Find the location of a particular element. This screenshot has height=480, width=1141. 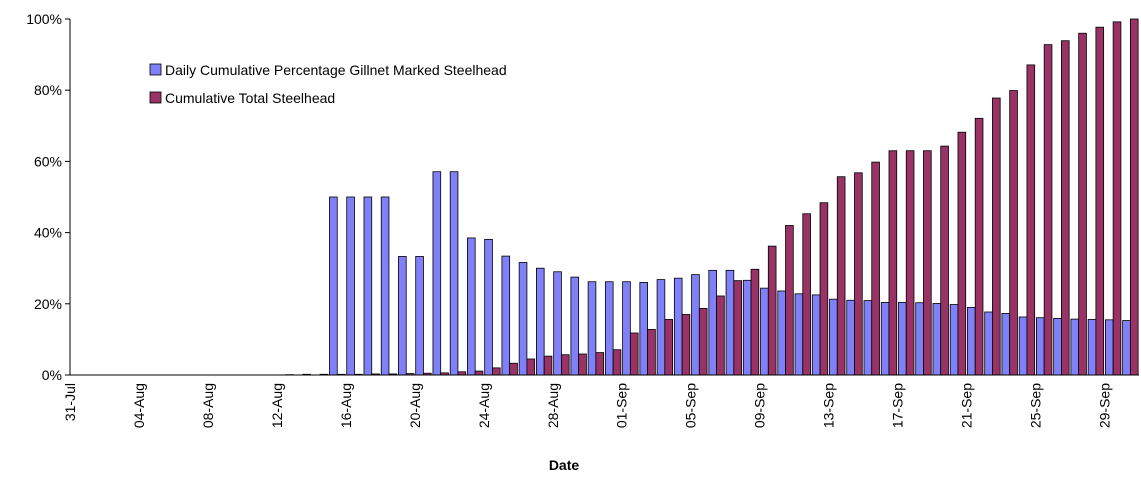

x-axis-title: Date is located at coordinates (564, 465).